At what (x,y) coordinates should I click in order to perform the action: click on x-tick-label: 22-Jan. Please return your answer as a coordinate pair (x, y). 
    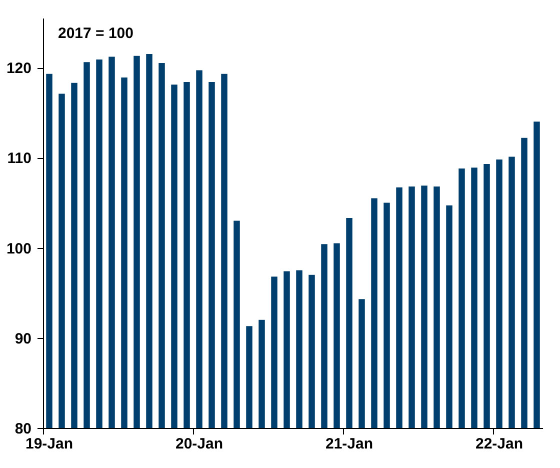
    Looking at the image, I should click on (499, 444).